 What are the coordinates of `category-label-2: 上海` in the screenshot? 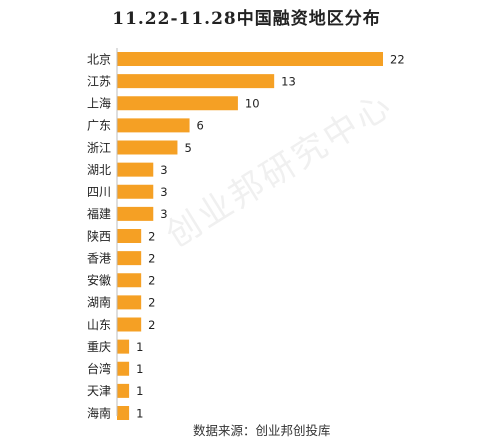 It's located at (99, 103).